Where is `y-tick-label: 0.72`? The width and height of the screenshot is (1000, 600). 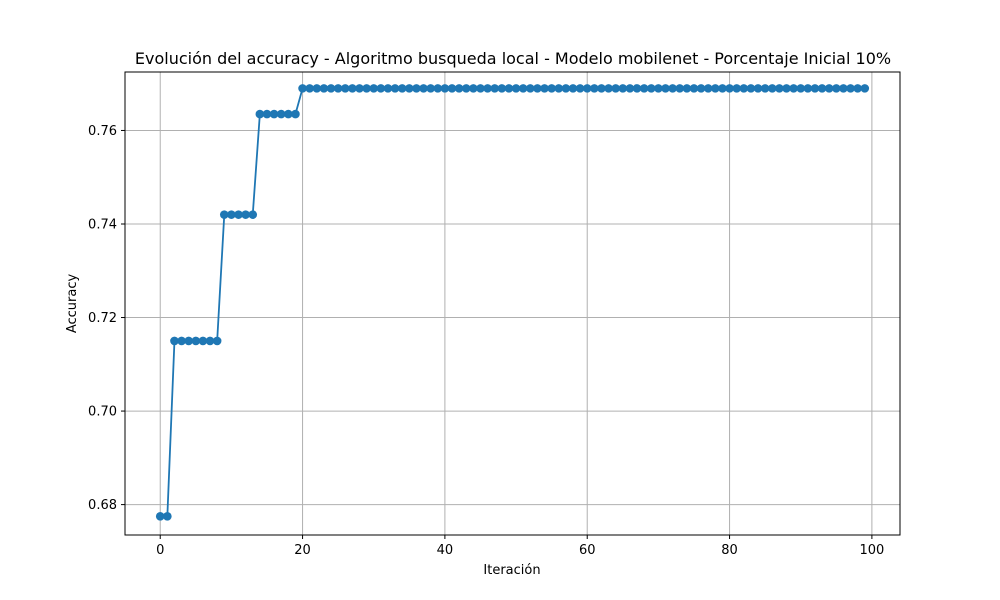
y-tick-label: 0.72 is located at coordinates (102, 318).